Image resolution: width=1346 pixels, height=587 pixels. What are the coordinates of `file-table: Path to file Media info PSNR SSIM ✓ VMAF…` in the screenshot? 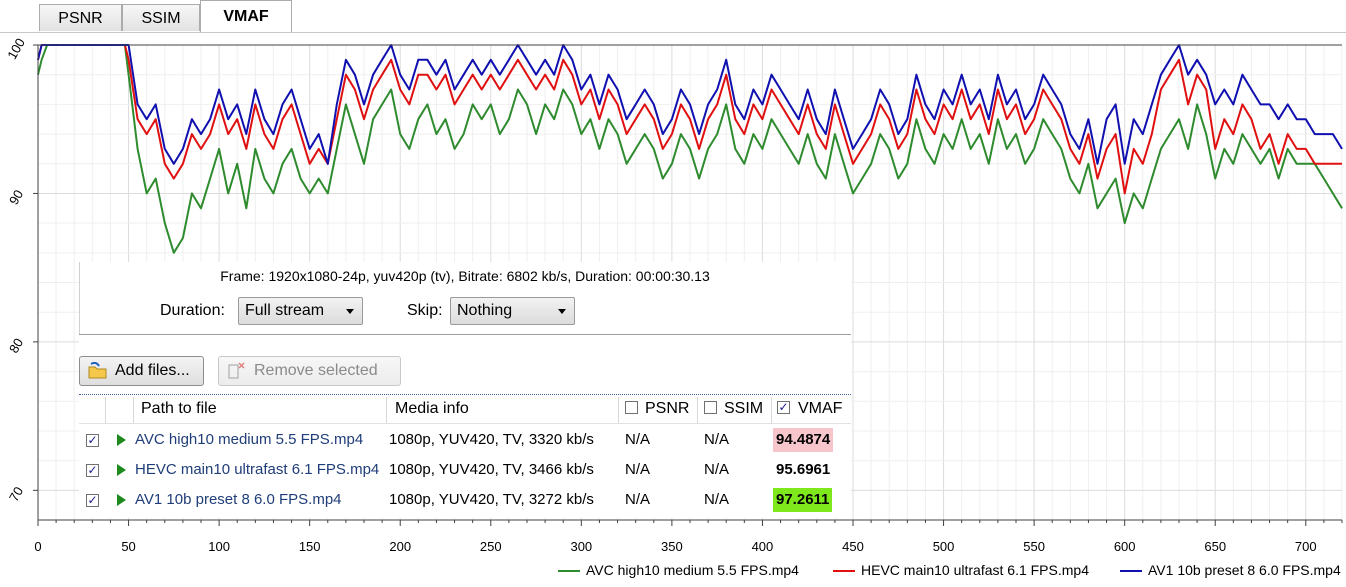 It's located at (465, 456).